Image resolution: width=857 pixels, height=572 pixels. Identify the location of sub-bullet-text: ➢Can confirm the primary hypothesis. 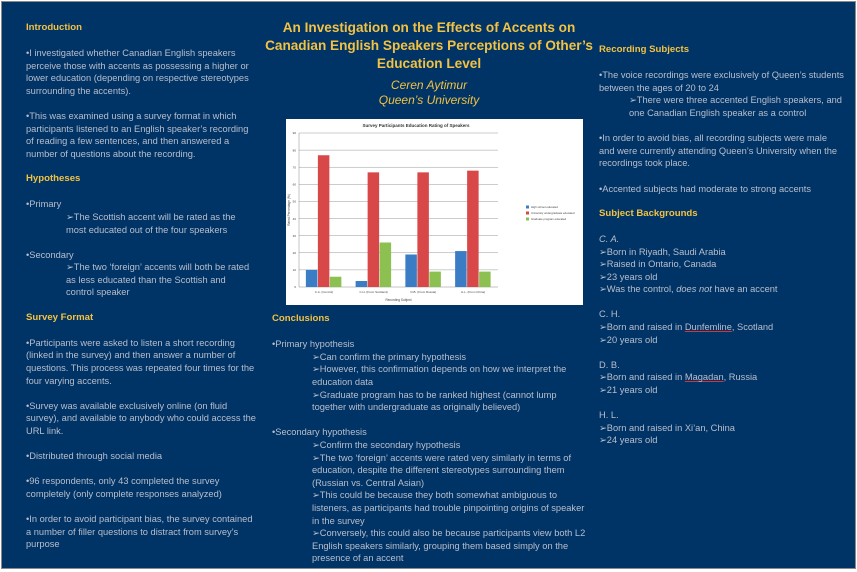
(389, 356).